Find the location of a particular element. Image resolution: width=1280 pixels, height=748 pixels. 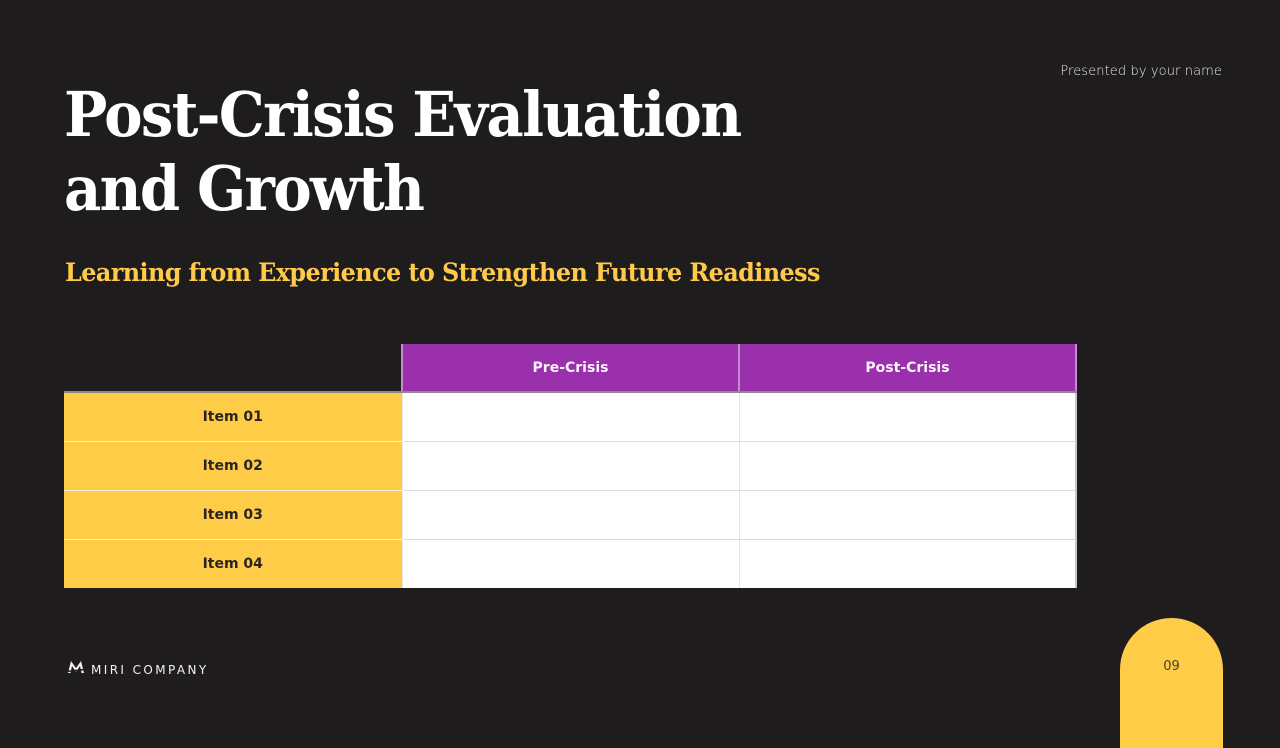

presenter-credit: Presented by your name is located at coordinates (1141, 71).